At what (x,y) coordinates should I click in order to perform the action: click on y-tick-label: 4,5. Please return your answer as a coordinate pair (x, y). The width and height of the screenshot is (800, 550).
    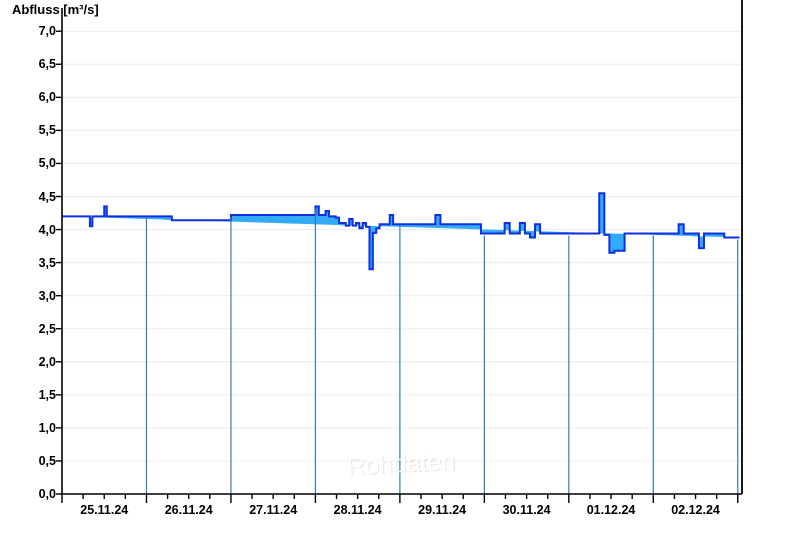
    Looking at the image, I should click on (47, 196).